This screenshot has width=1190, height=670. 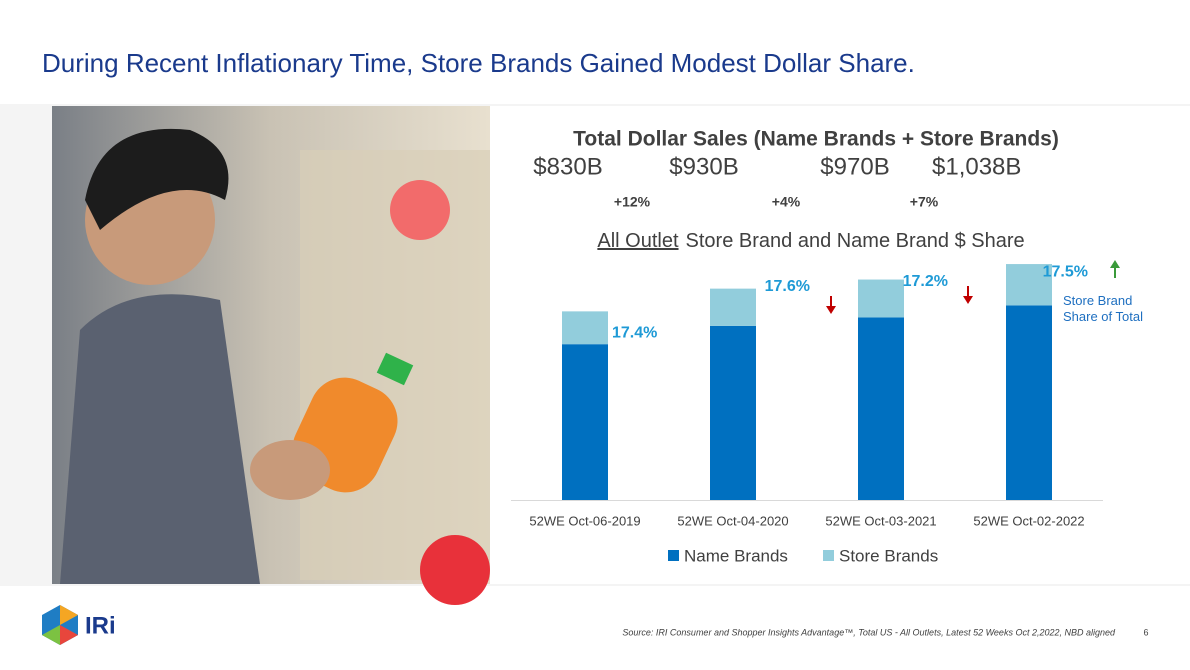 What do you see at coordinates (634, 333) in the screenshot?
I see `share-label: 17.4%` at bounding box center [634, 333].